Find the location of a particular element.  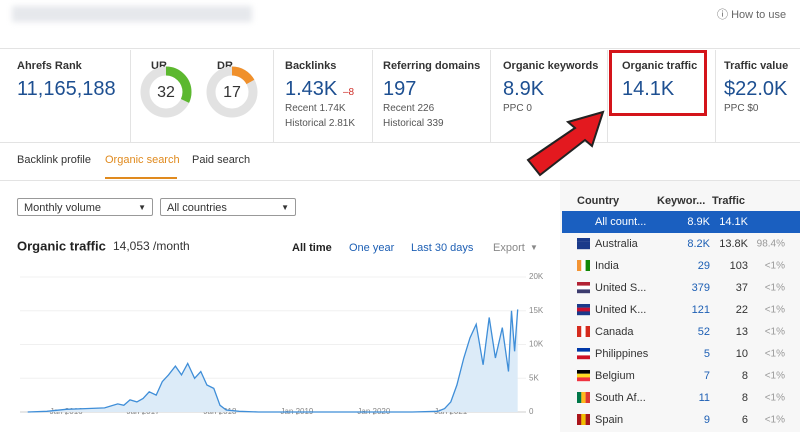

range-option: Last 30 days is located at coordinates (442, 248).